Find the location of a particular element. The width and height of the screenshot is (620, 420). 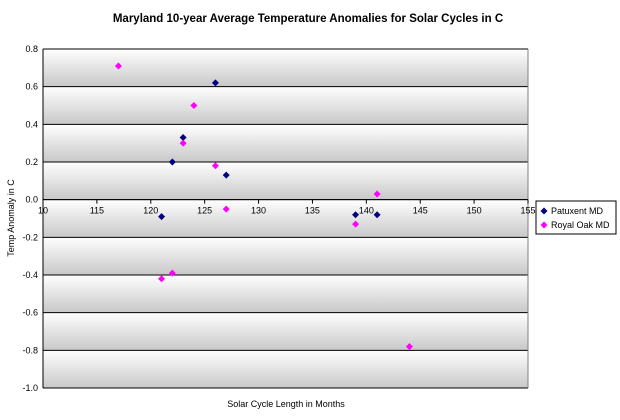

legend-box is located at coordinates (576, 217).